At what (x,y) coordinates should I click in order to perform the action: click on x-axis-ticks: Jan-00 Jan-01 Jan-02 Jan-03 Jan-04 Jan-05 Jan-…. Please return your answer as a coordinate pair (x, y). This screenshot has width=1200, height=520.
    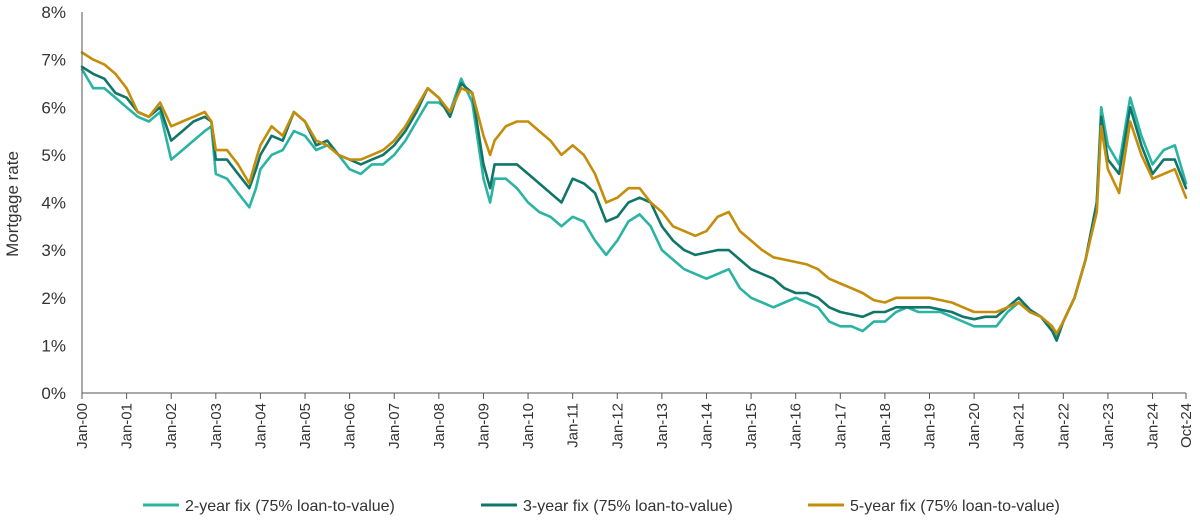
    Looking at the image, I should click on (634, 421).